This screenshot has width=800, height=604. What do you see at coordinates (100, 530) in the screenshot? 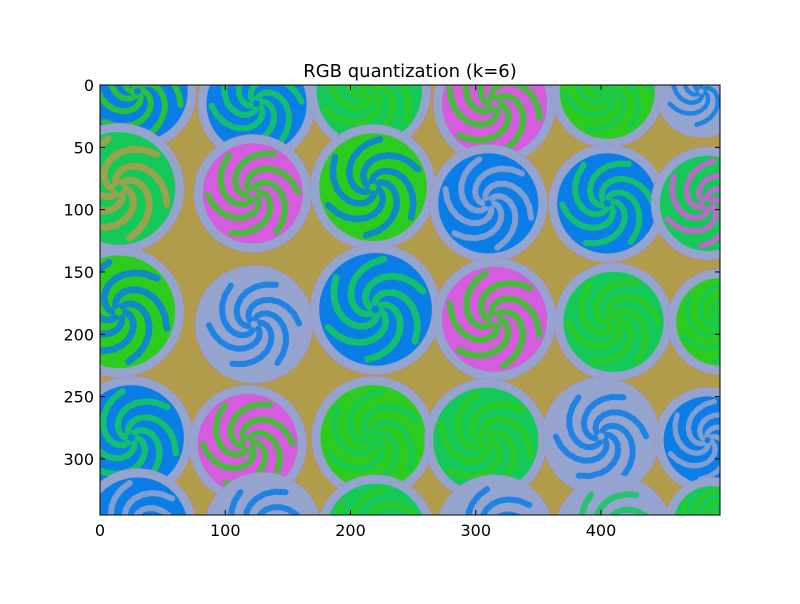
I see `x-tick-label: 0` at bounding box center [100, 530].